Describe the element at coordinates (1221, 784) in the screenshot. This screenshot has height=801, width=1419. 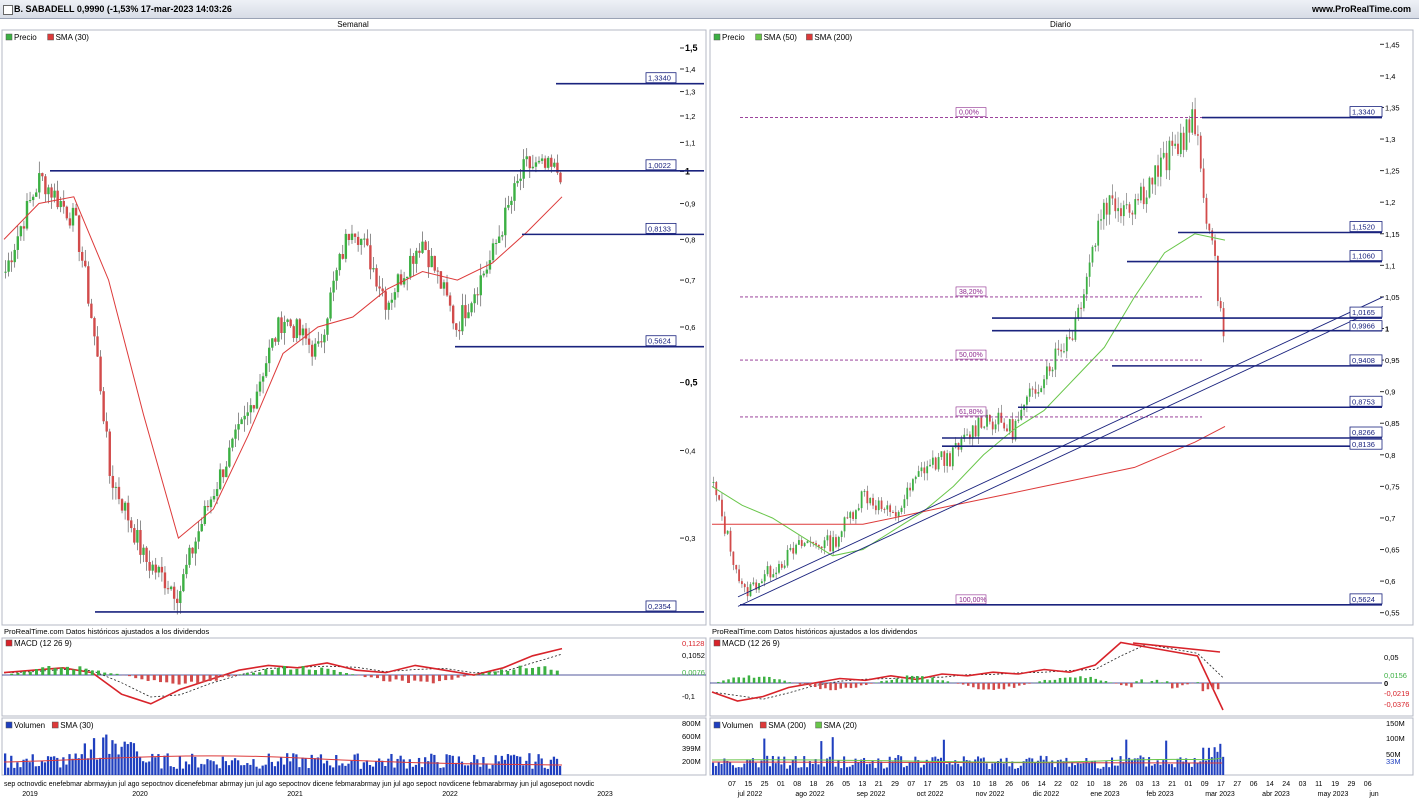
I see `daily-x-day: 17` at that location.